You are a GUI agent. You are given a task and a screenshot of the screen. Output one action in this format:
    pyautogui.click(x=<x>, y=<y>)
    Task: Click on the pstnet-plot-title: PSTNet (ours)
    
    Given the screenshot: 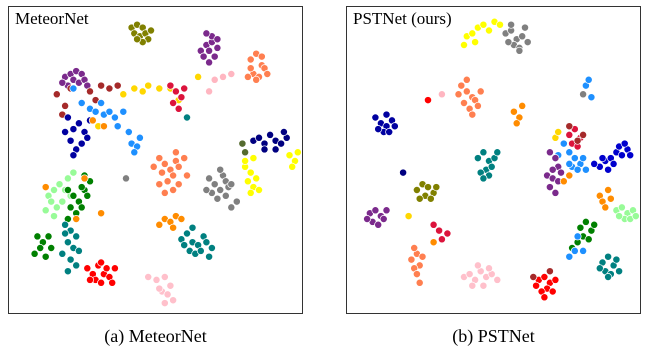 What is the action you would take?
    pyautogui.click(x=402, y=19)
    